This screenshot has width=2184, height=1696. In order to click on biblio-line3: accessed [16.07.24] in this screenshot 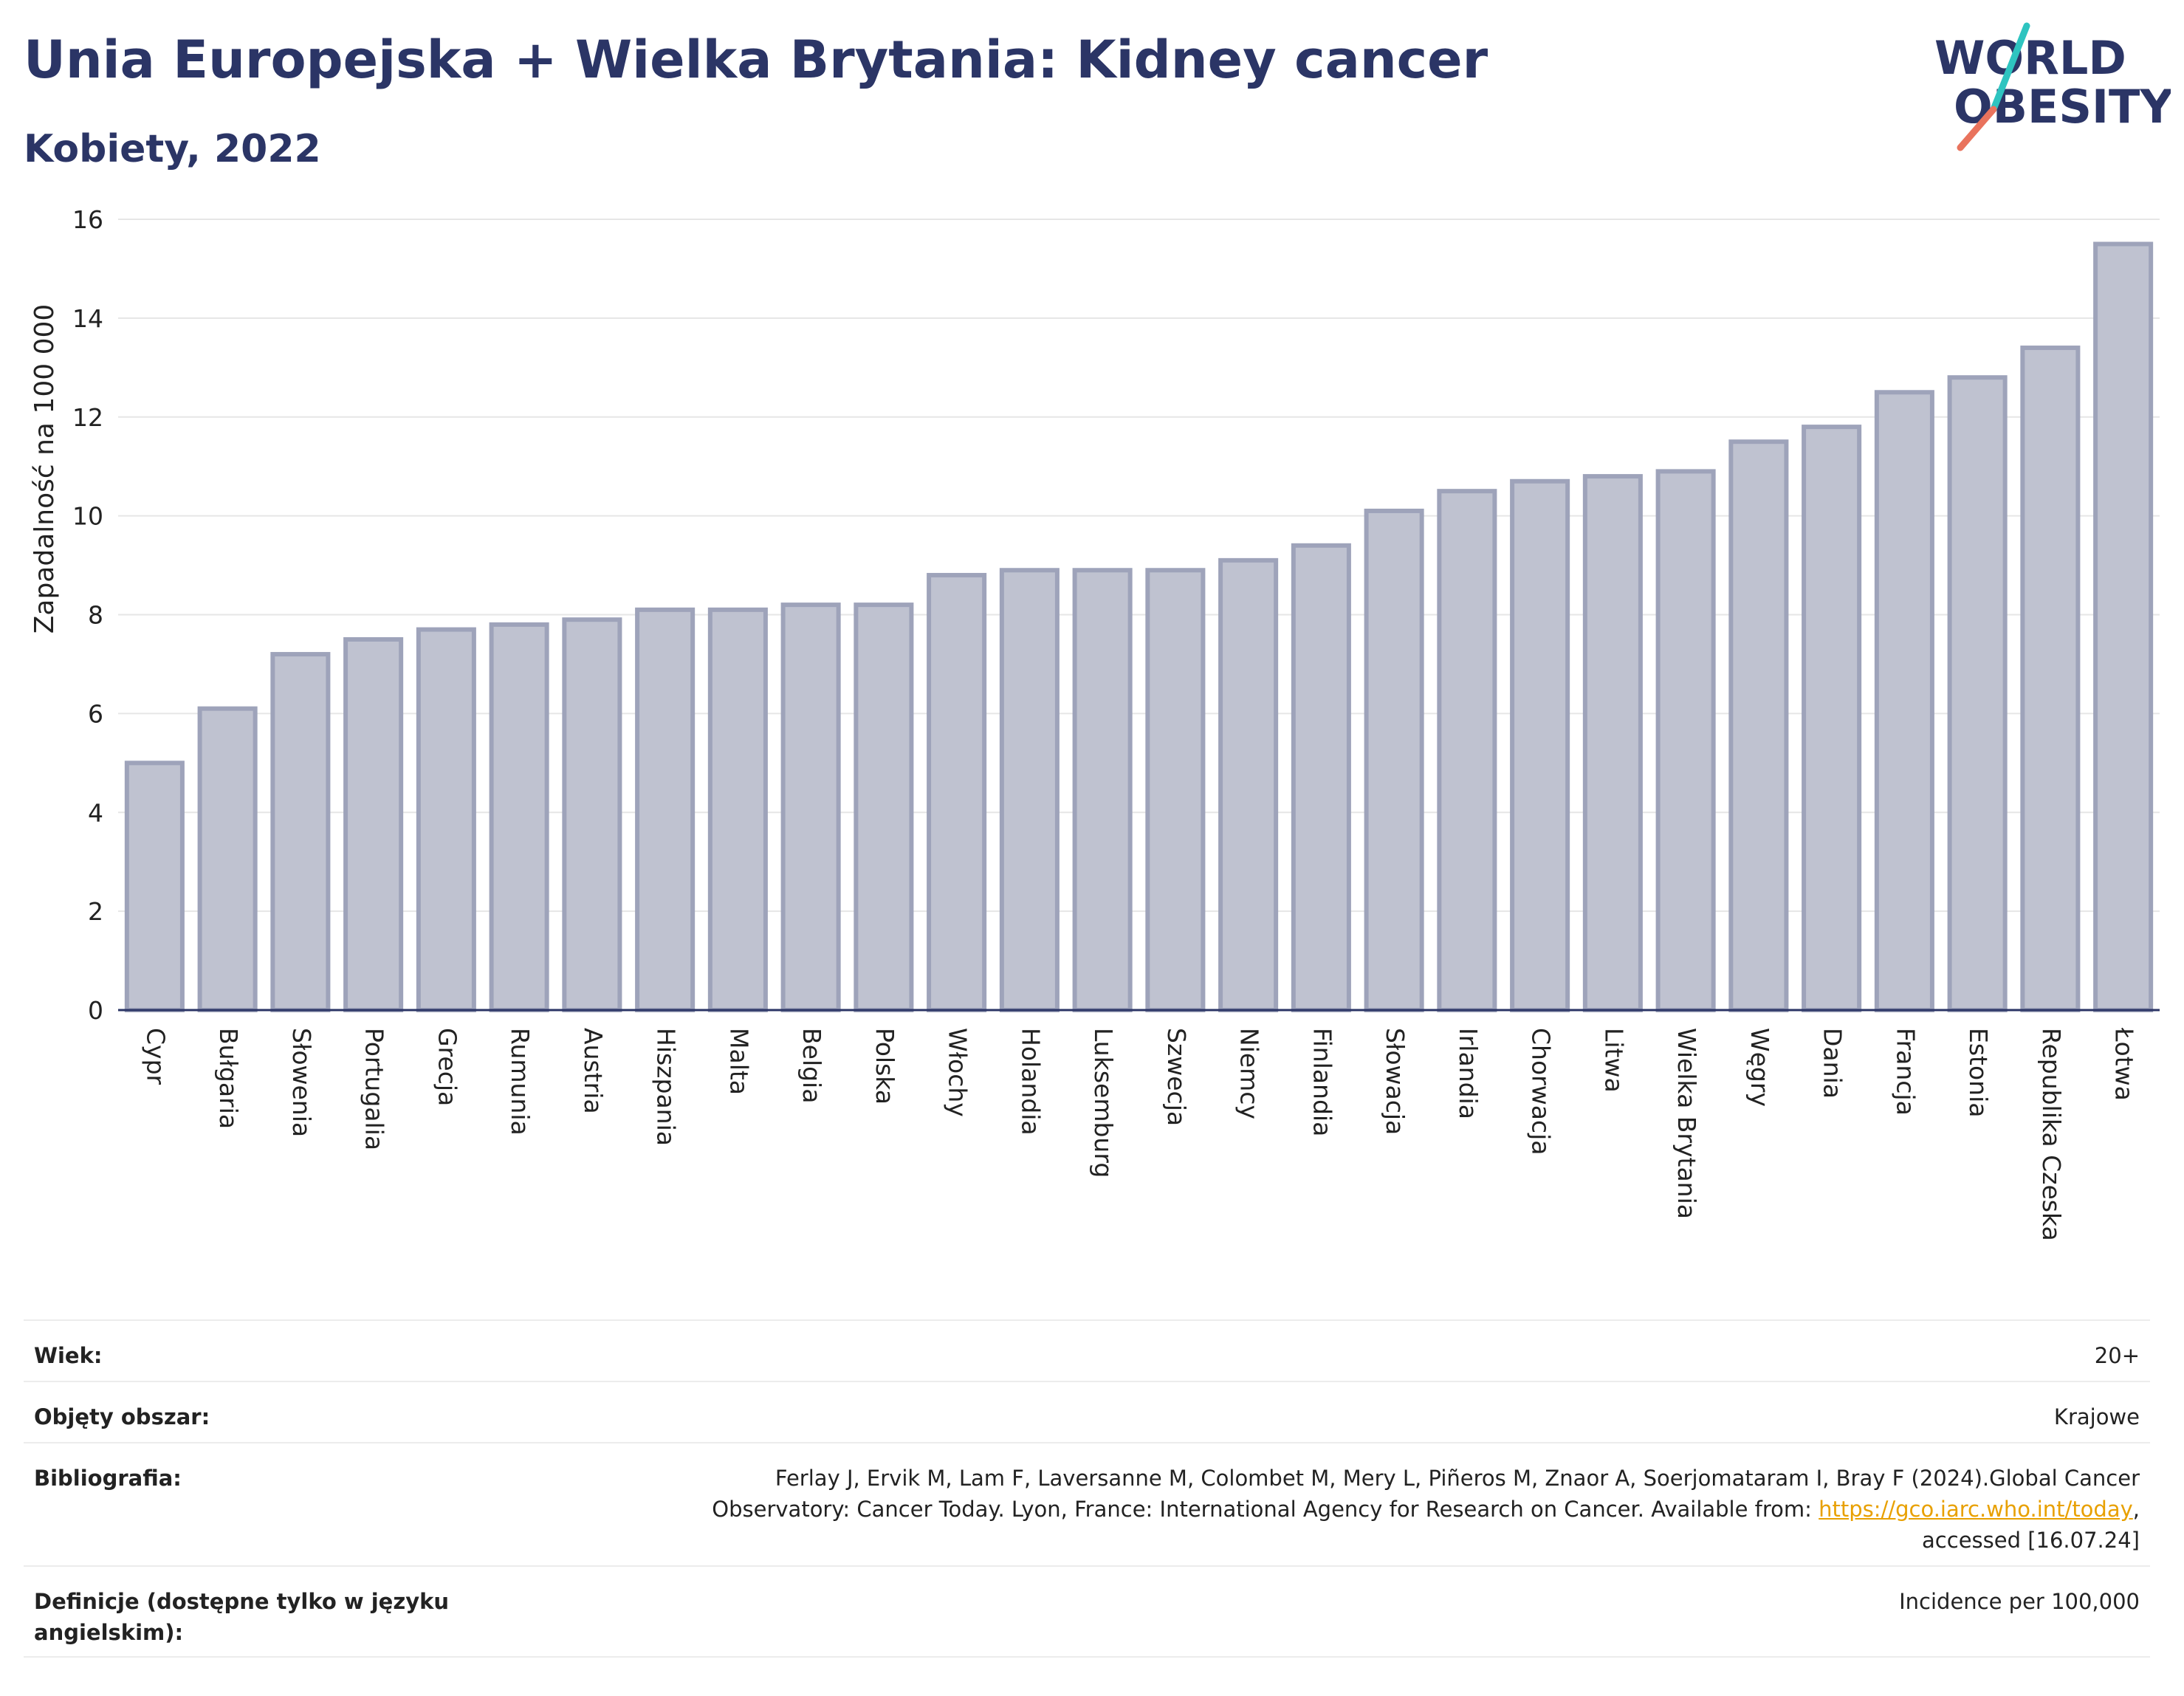, I will do `click(2031, 1540)`.